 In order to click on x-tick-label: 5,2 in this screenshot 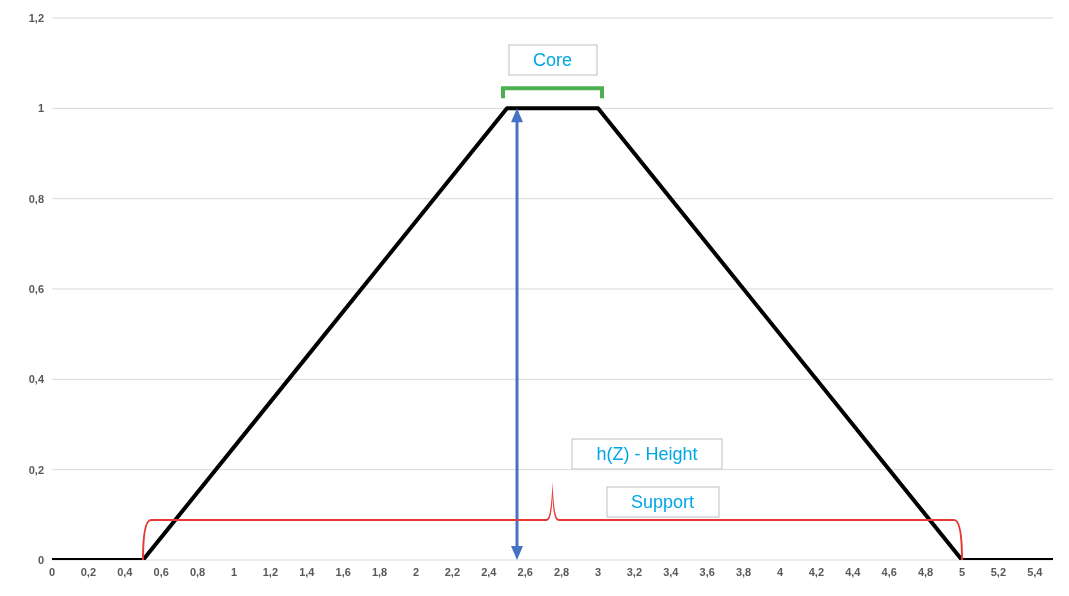, I will do `click(998, 571)`.